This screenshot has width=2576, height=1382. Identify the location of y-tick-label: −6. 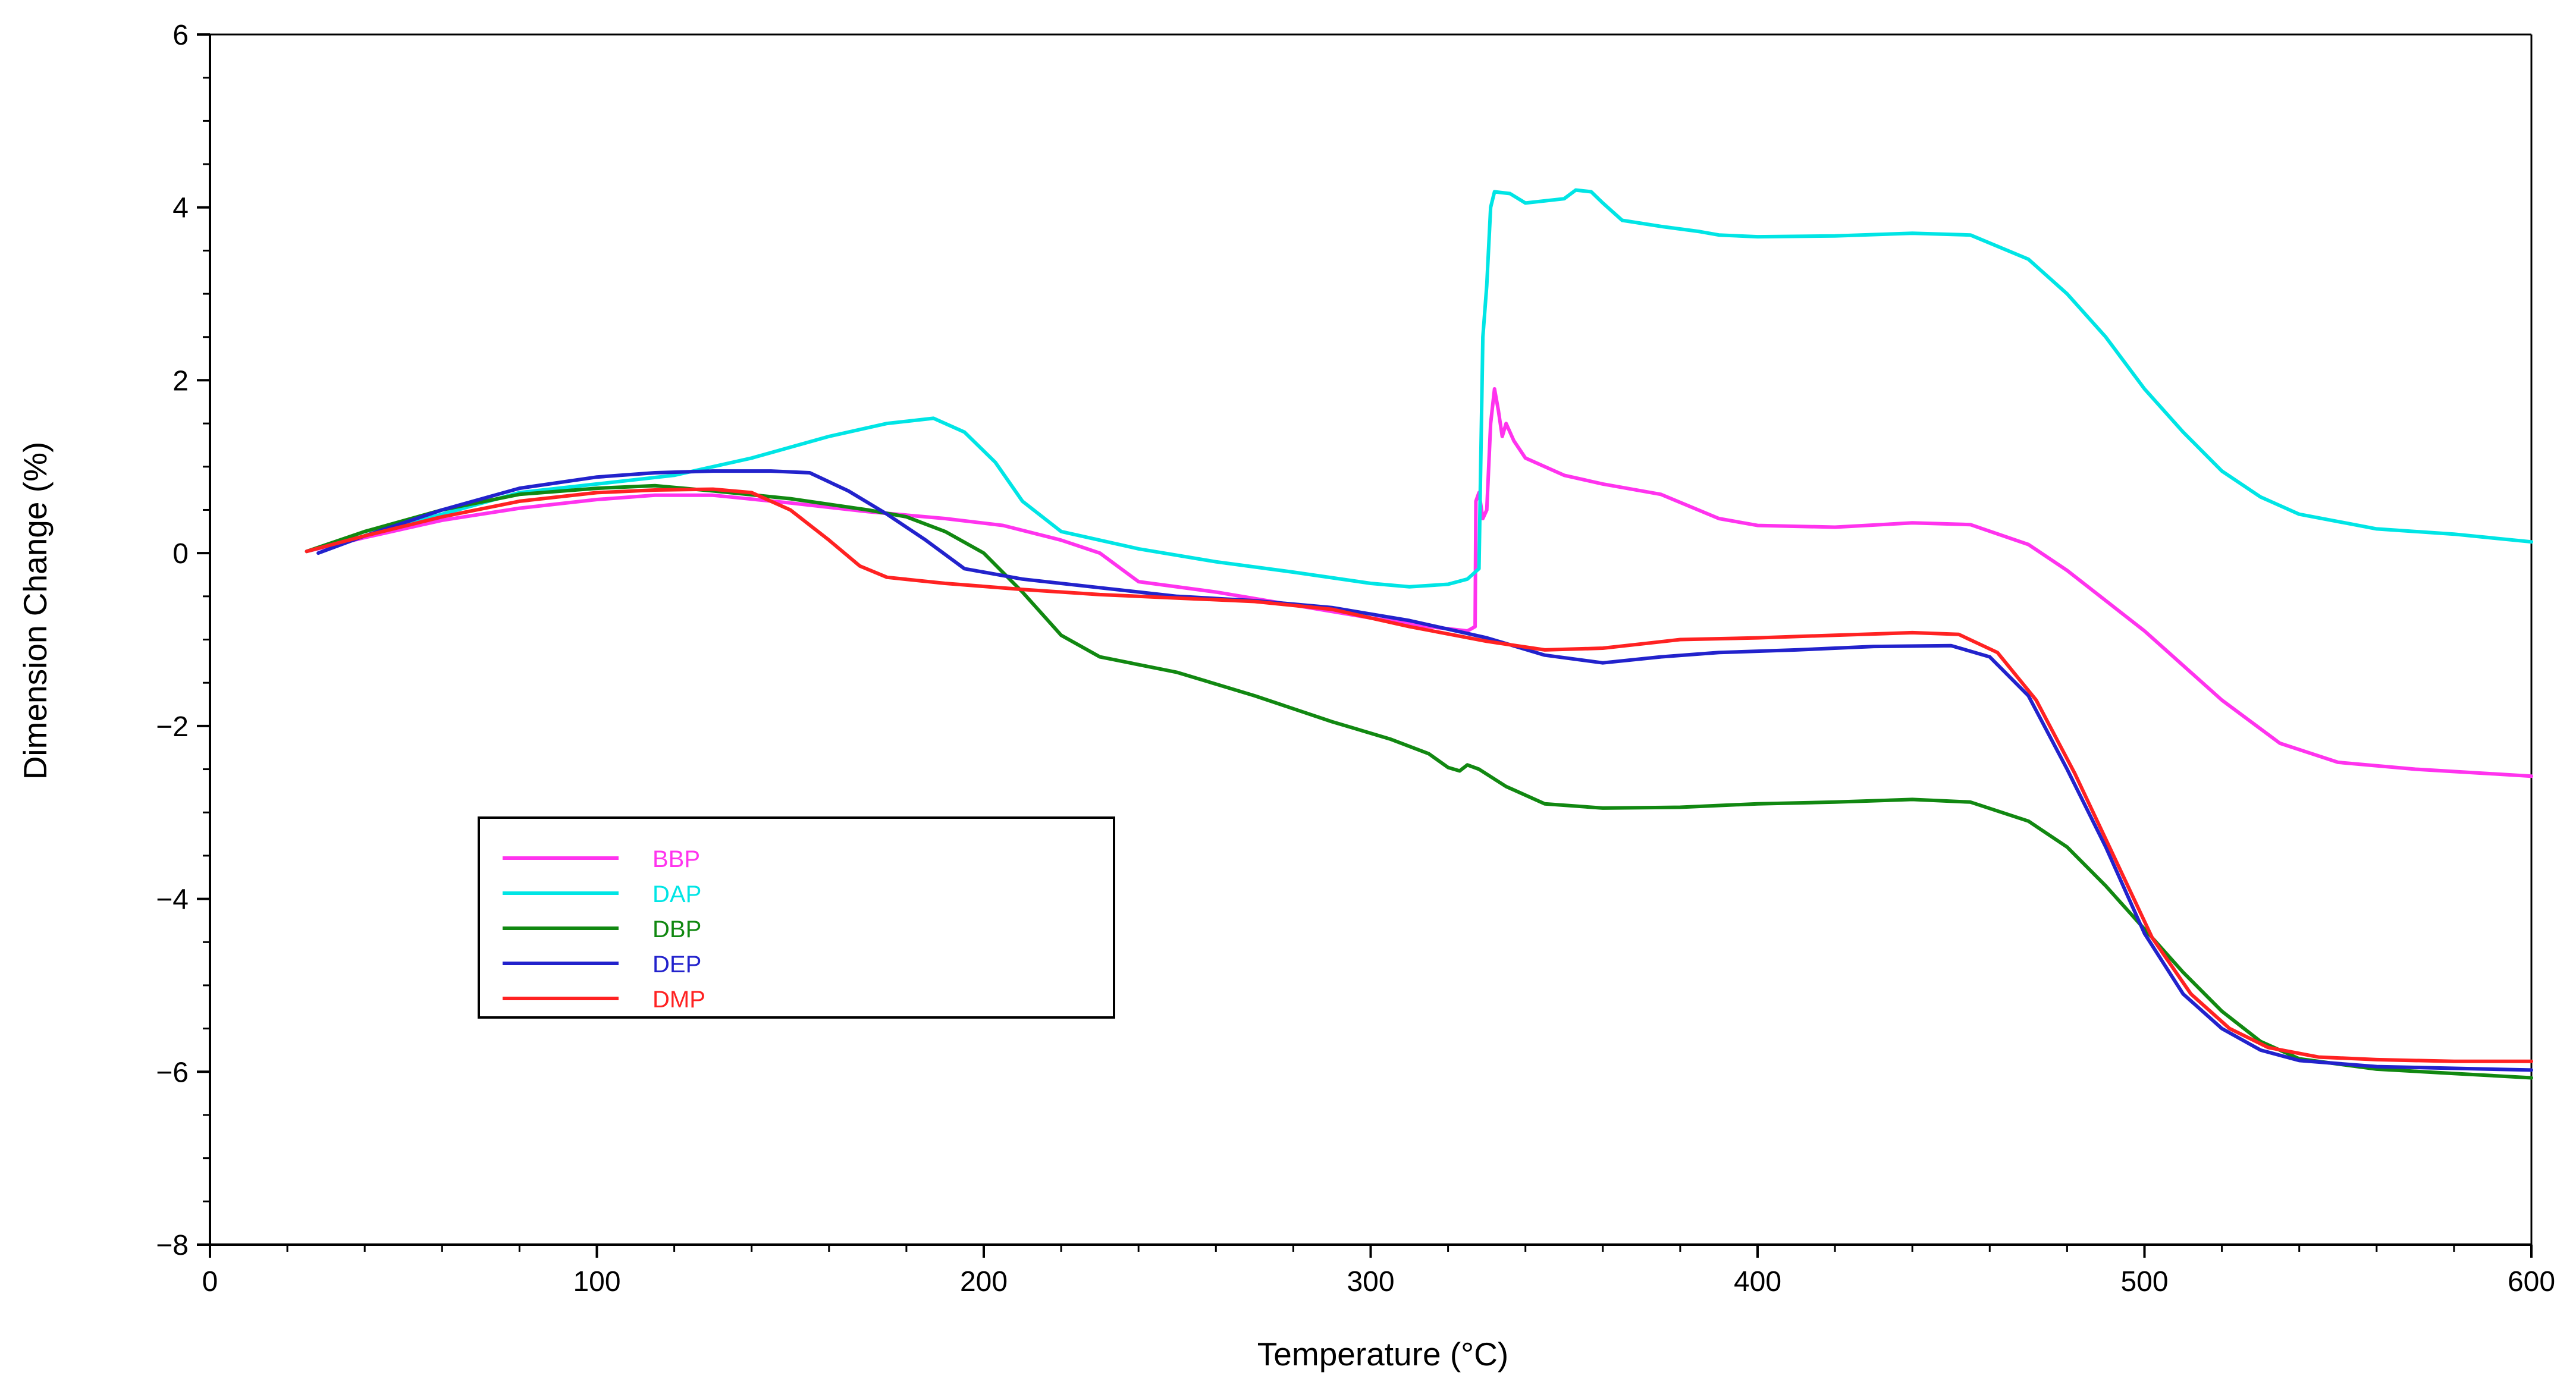
(172, 1072).